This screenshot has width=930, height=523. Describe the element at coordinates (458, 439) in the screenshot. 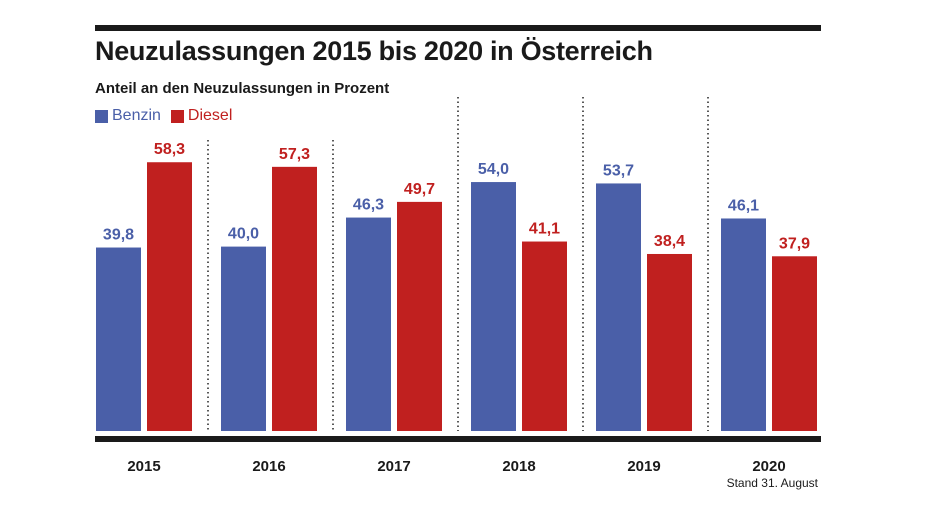

I see `baseline-rule` at that location.